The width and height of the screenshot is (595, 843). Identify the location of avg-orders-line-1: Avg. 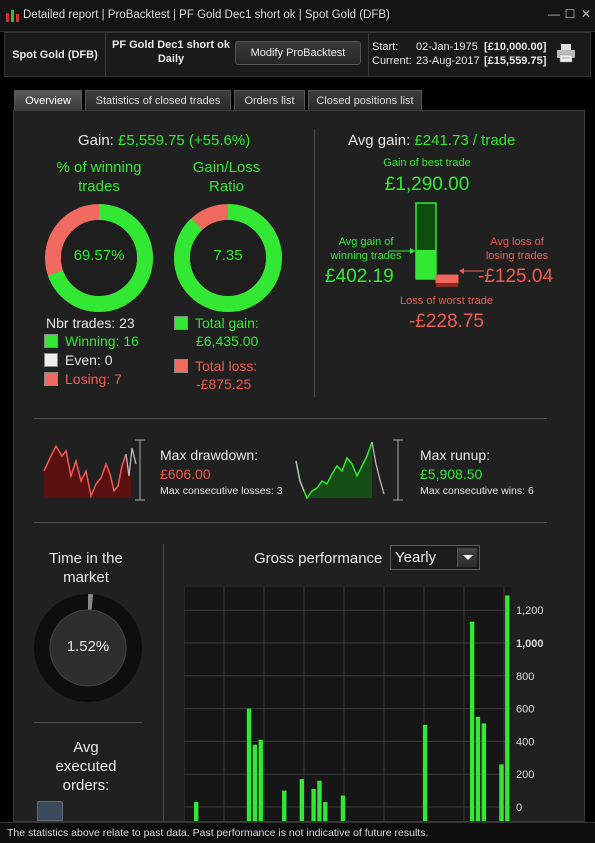
(86, 747).